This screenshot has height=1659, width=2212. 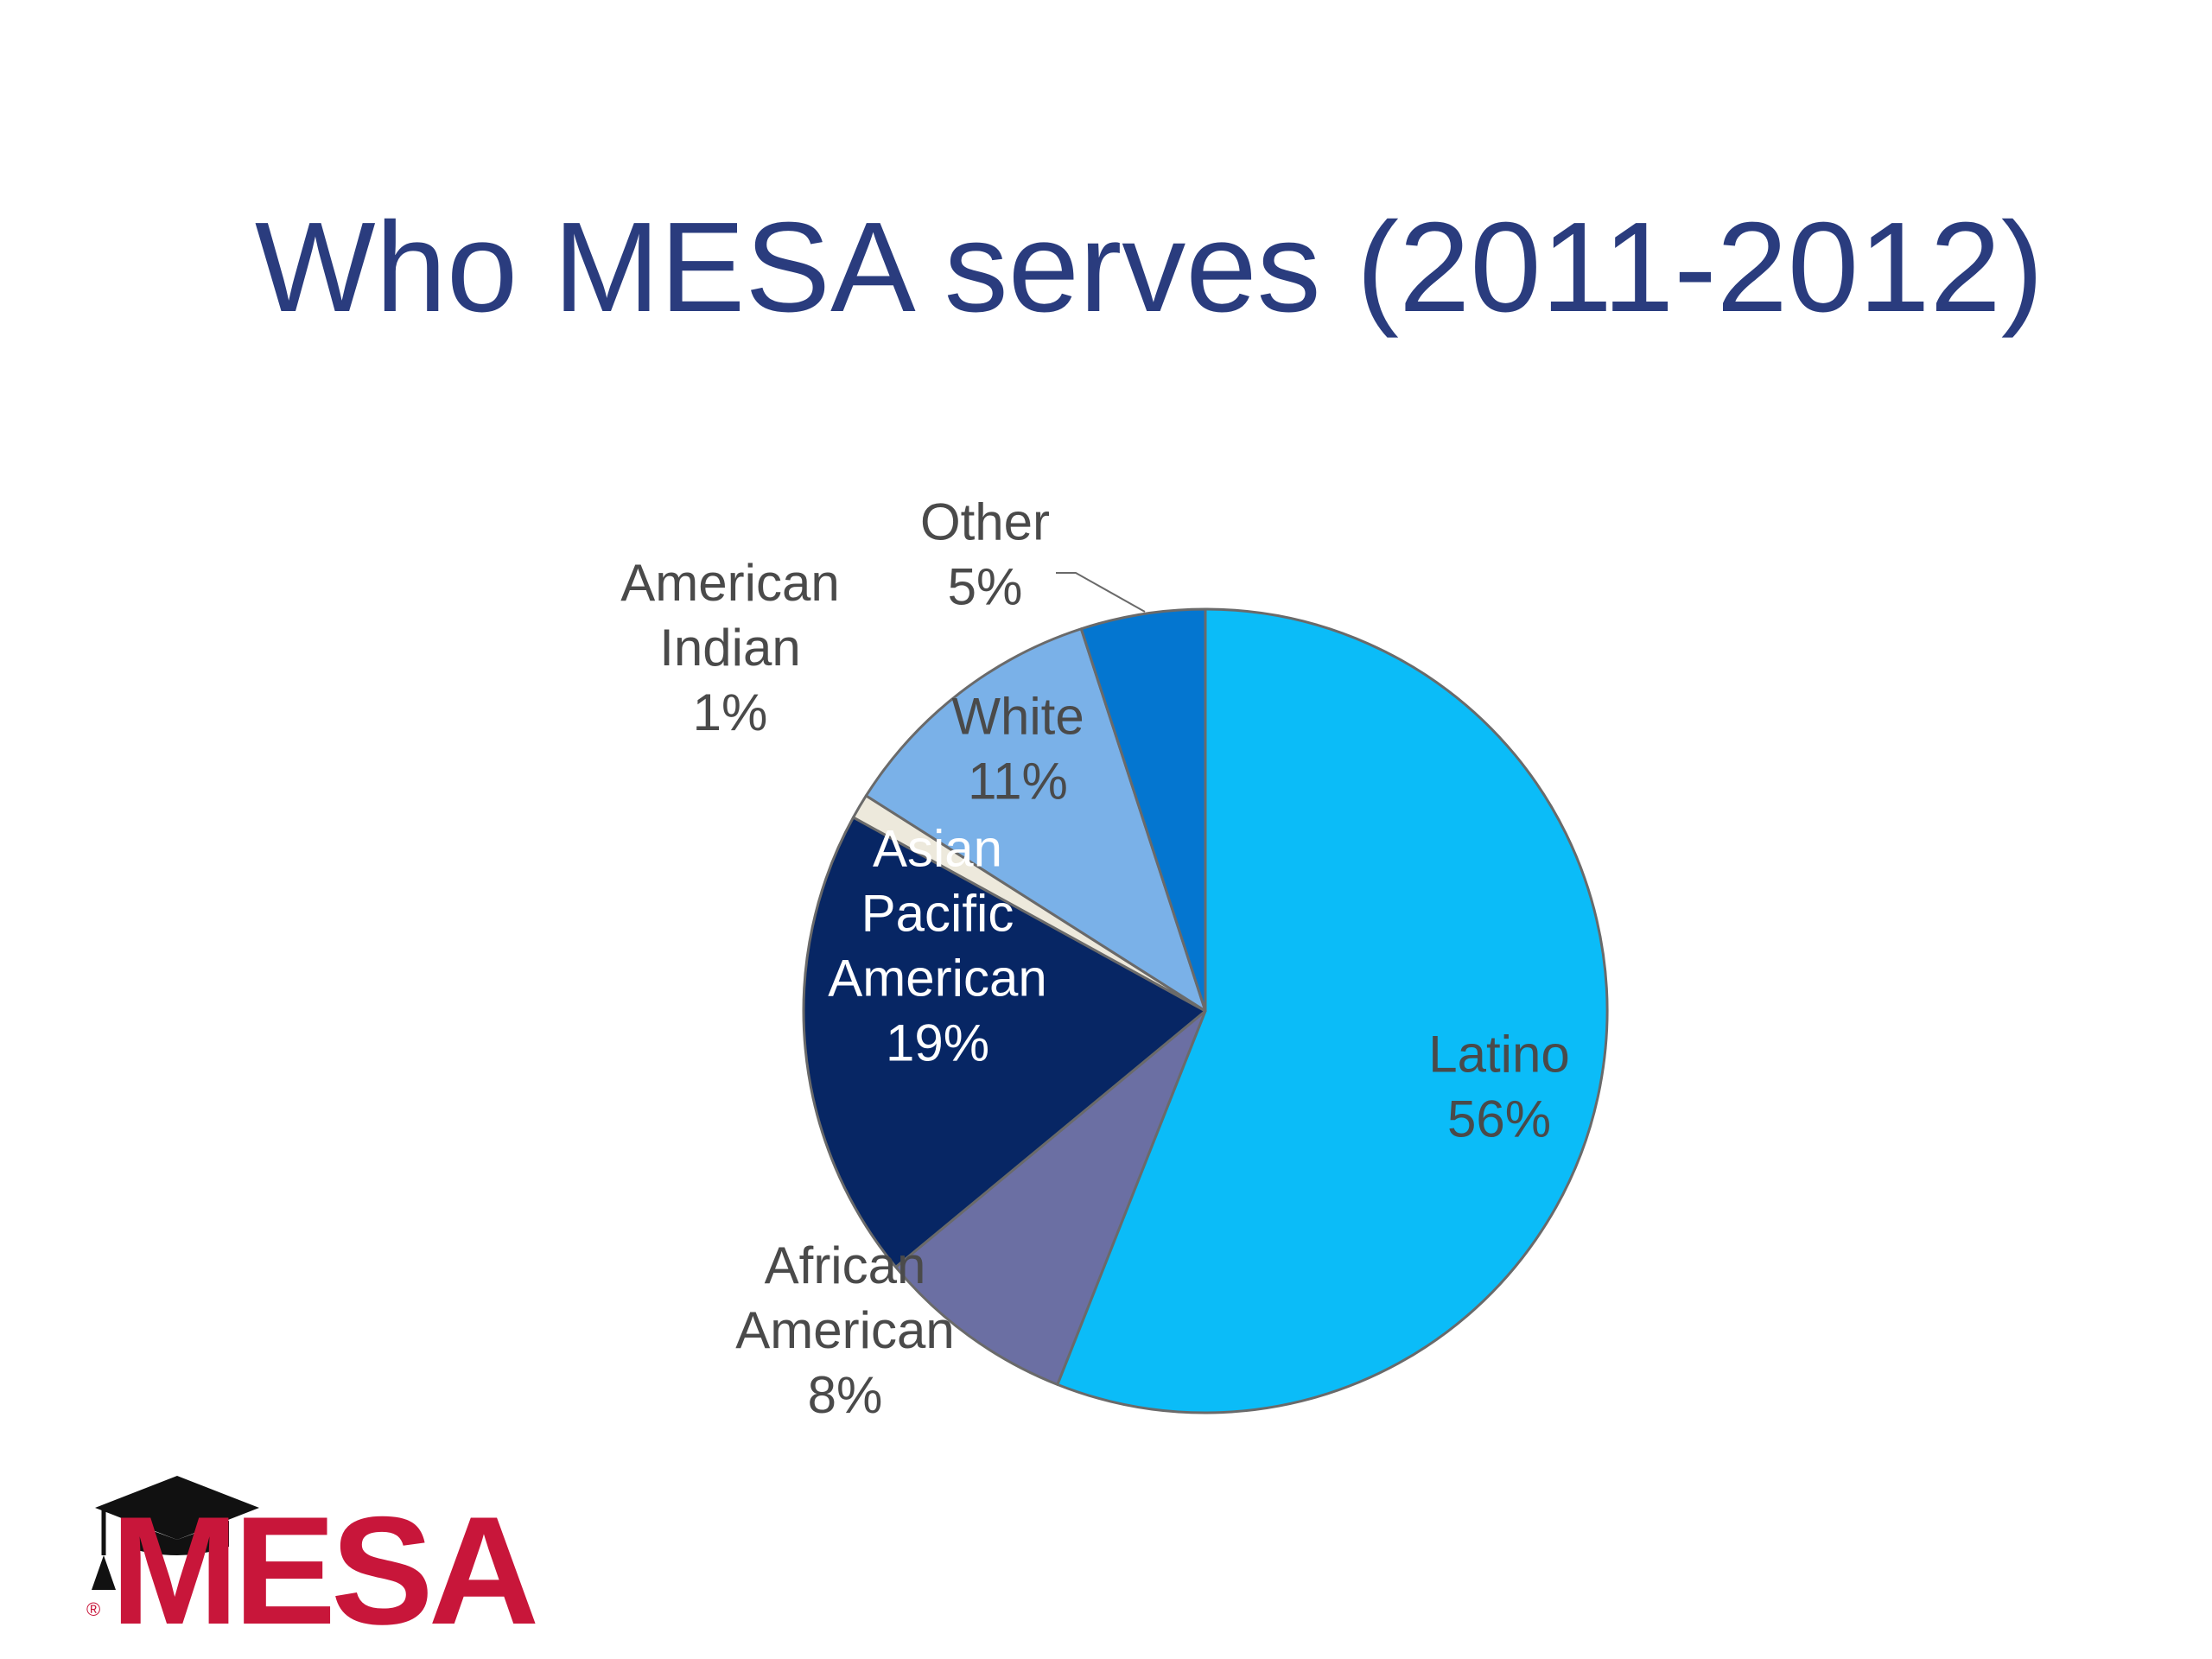 What do you see at coordinates (175, 1533) in the screenshot?
I see `graduation-cap-icon` at bounding box center [175, 1533].